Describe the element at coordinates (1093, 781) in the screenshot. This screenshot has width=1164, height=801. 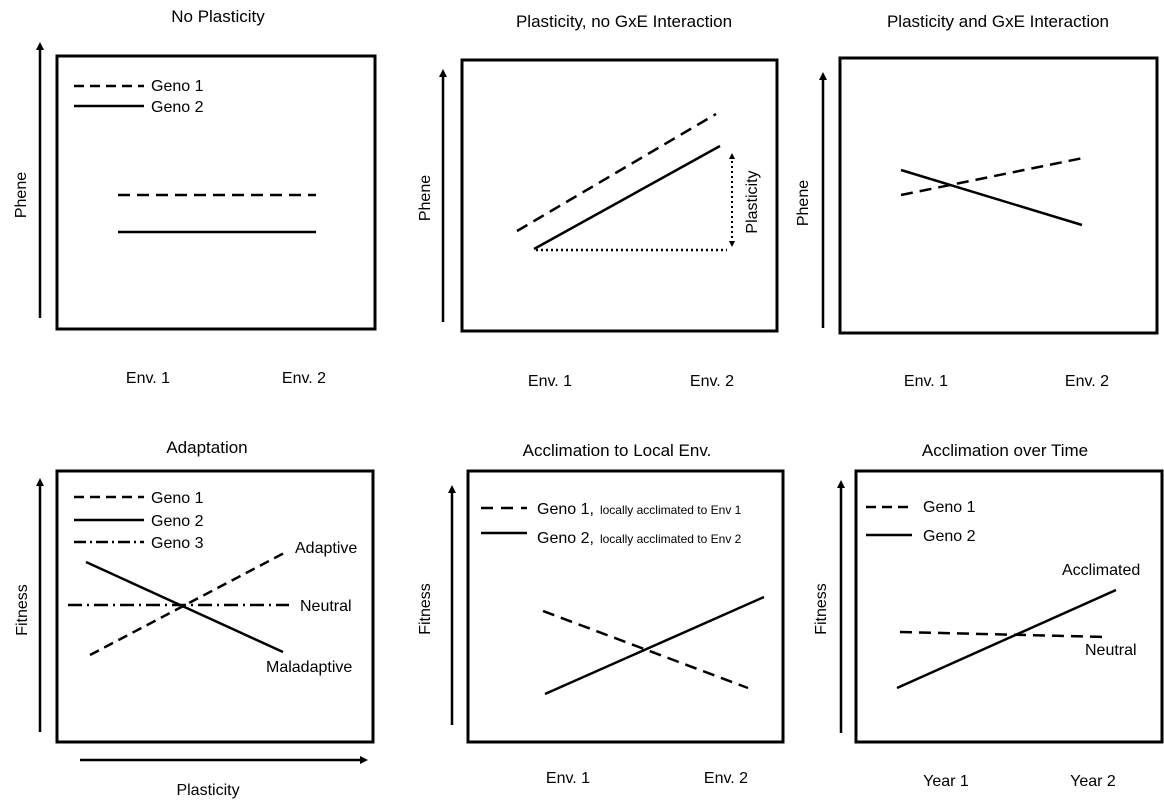
I see `x-tick-year-2: Year 2` at that location.